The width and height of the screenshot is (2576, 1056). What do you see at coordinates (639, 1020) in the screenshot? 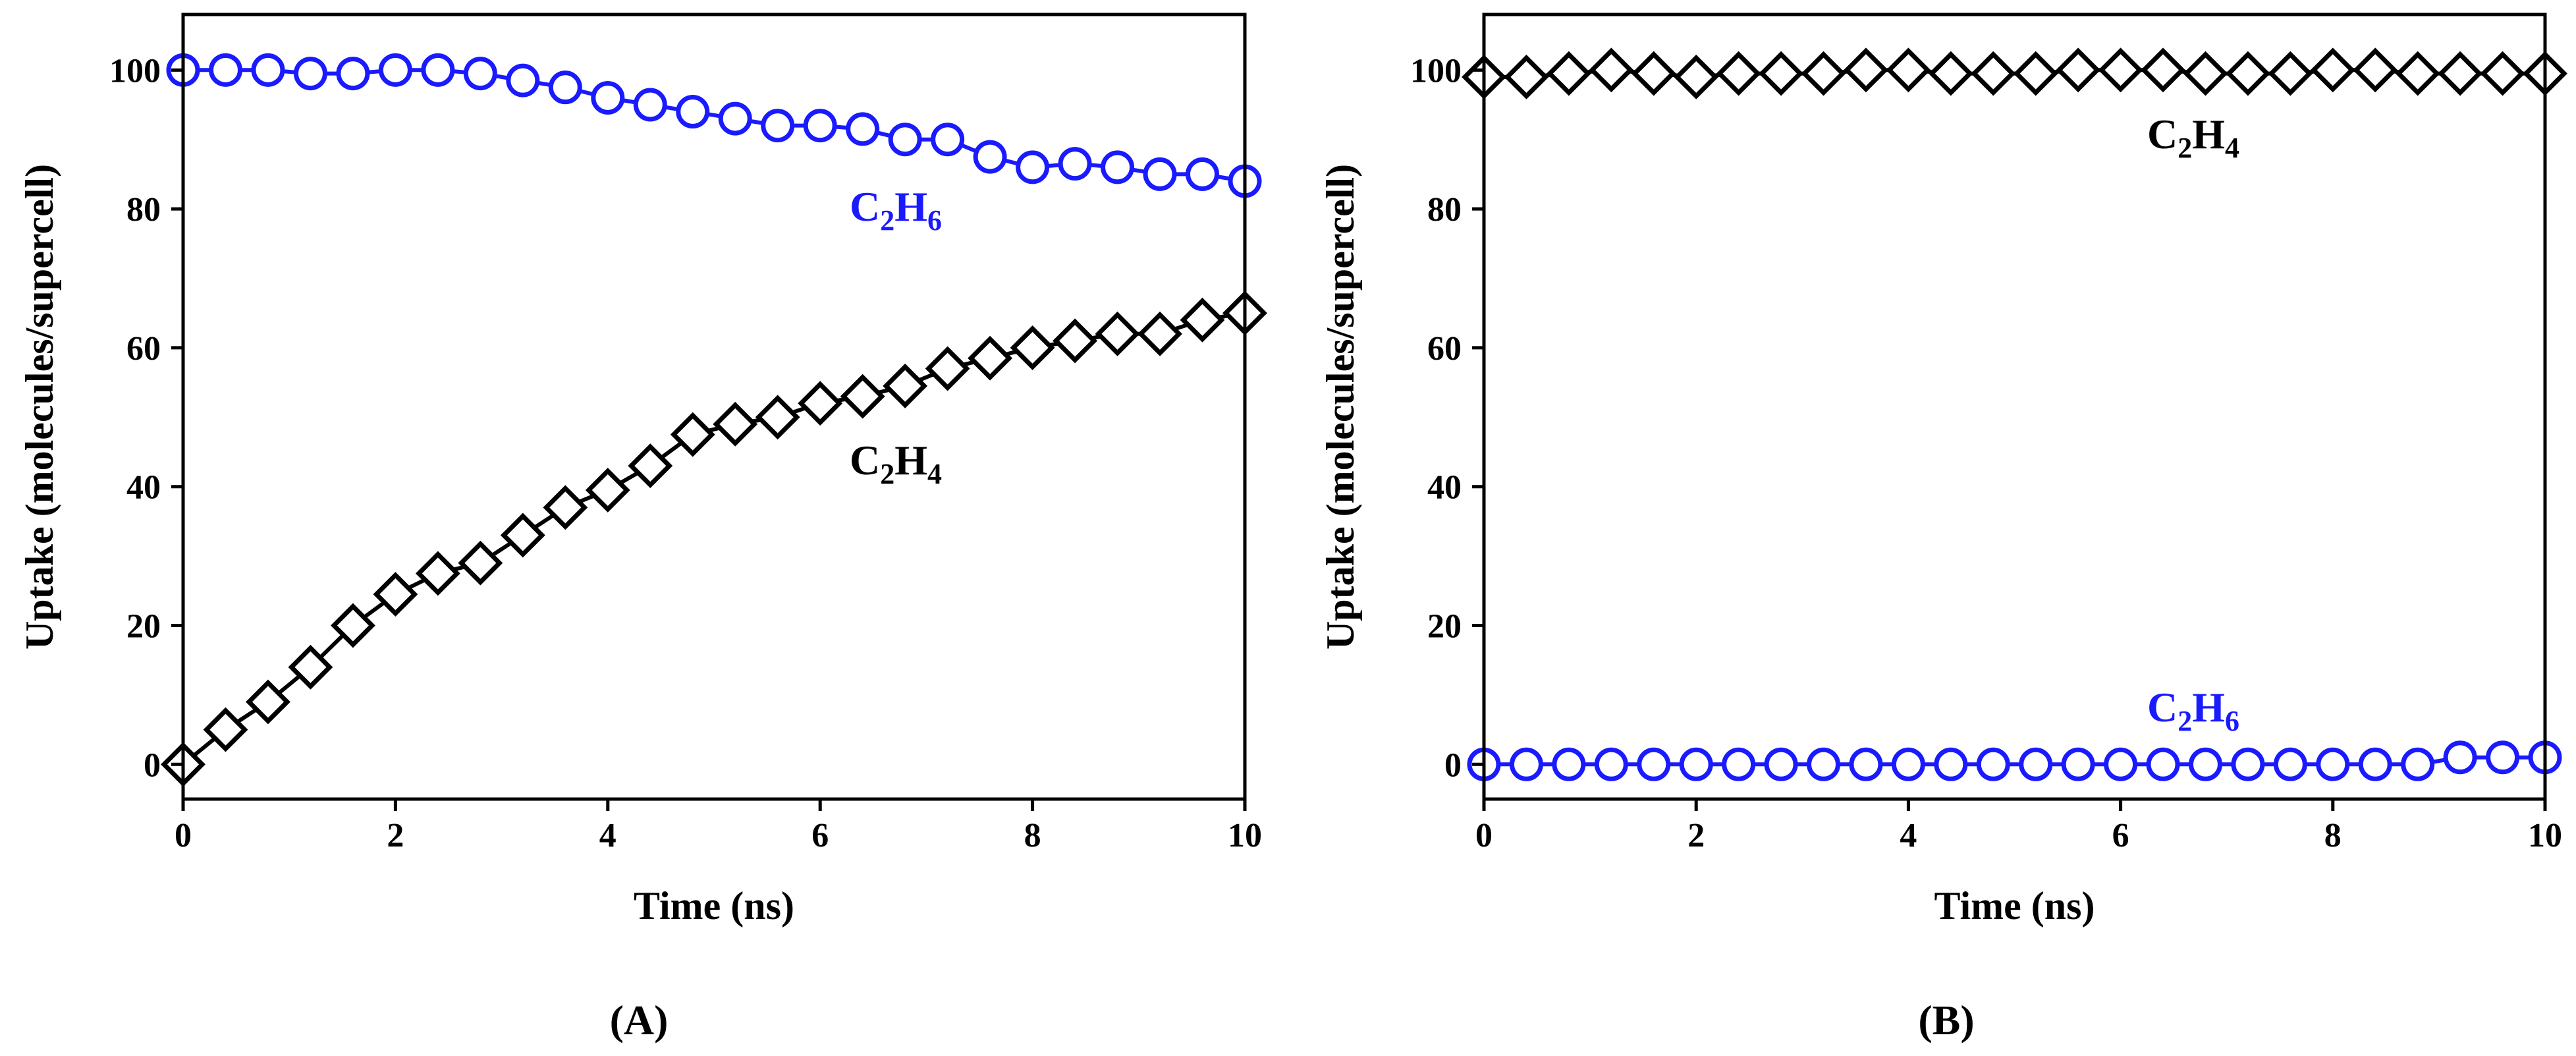
I see `panel-label: (A)` at bounding box center [639, 1020].